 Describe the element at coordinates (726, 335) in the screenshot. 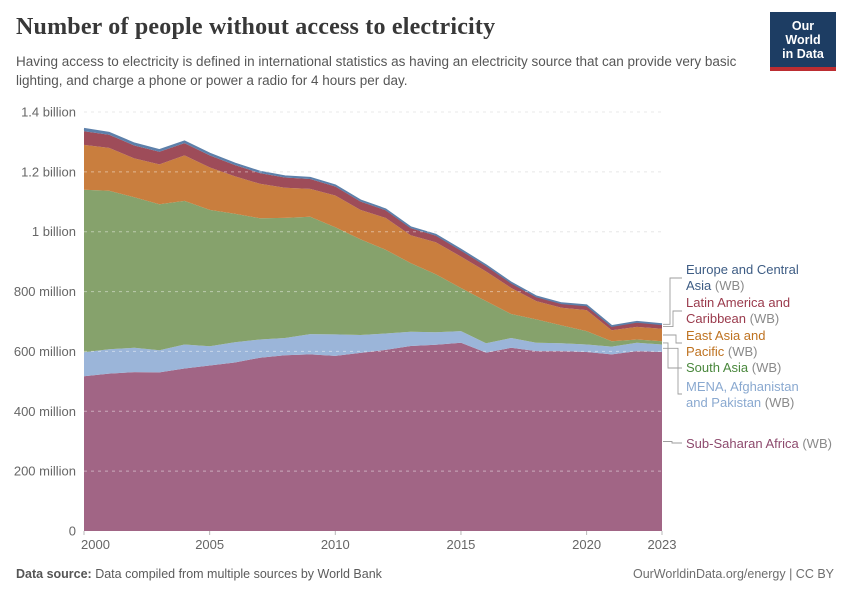

I see `legend-label: East Asia and` at that location.